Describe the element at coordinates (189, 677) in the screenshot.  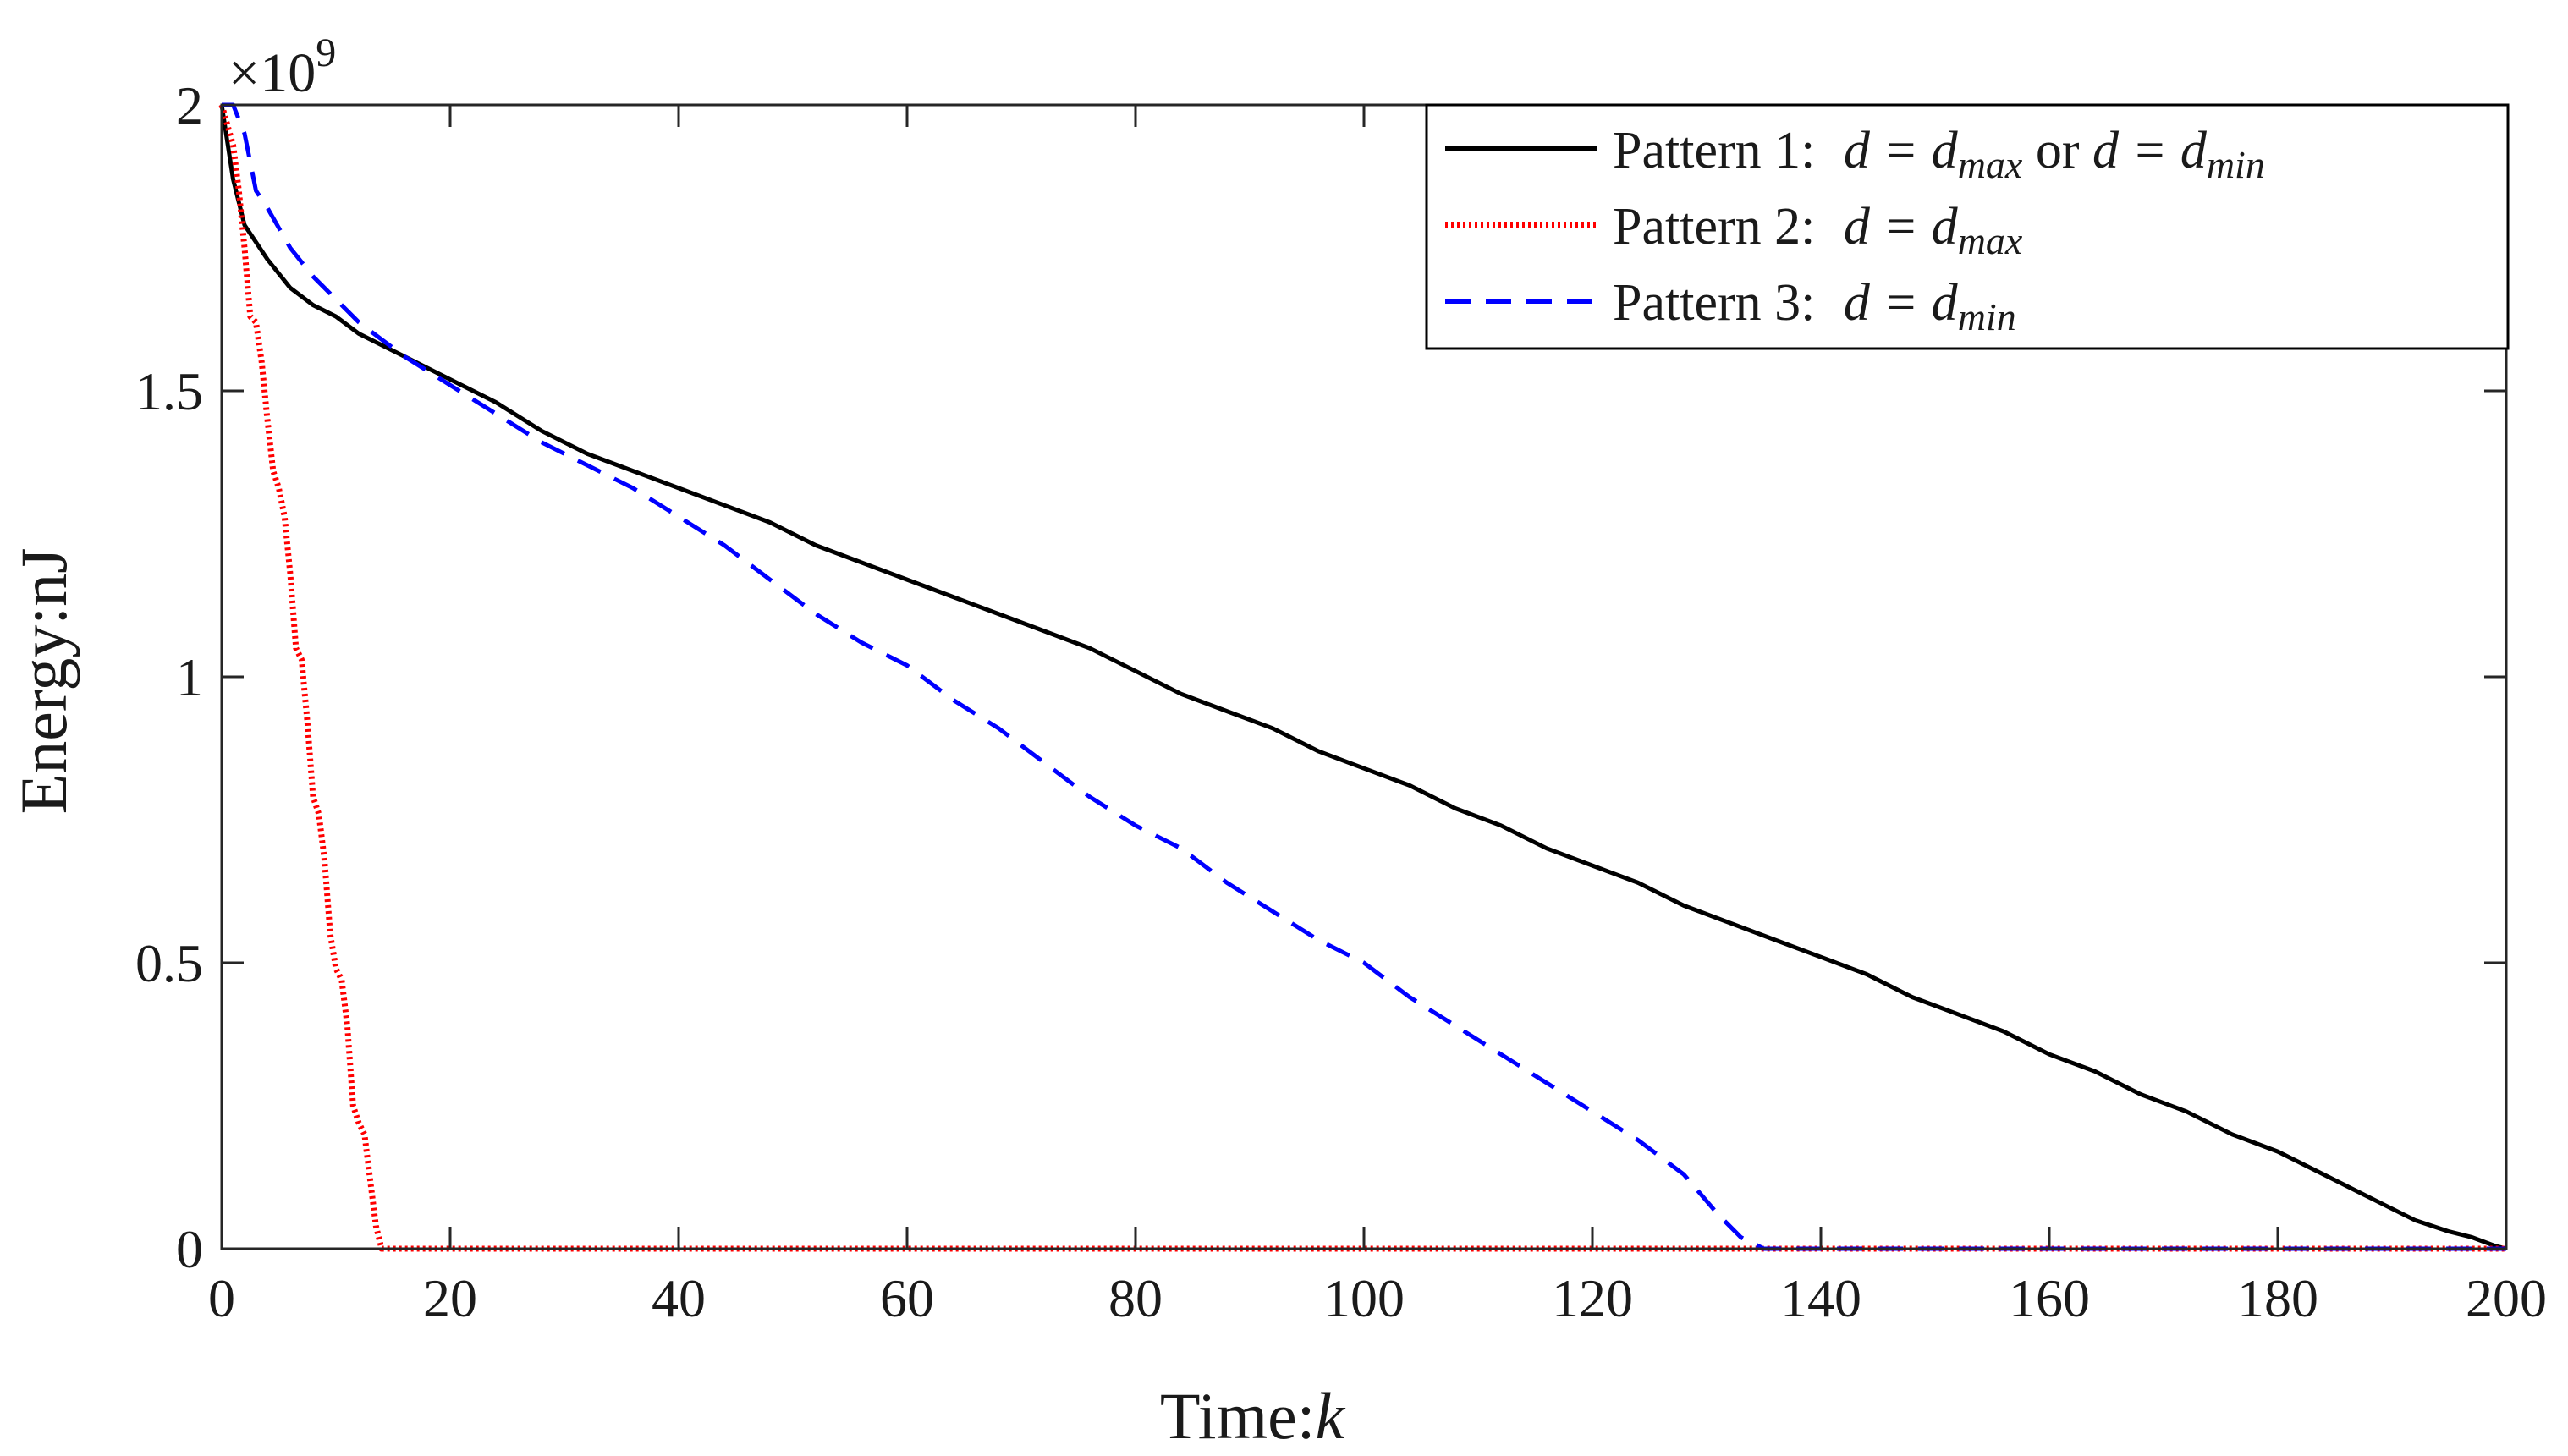
I see `y-tick-label: 1` at that location.